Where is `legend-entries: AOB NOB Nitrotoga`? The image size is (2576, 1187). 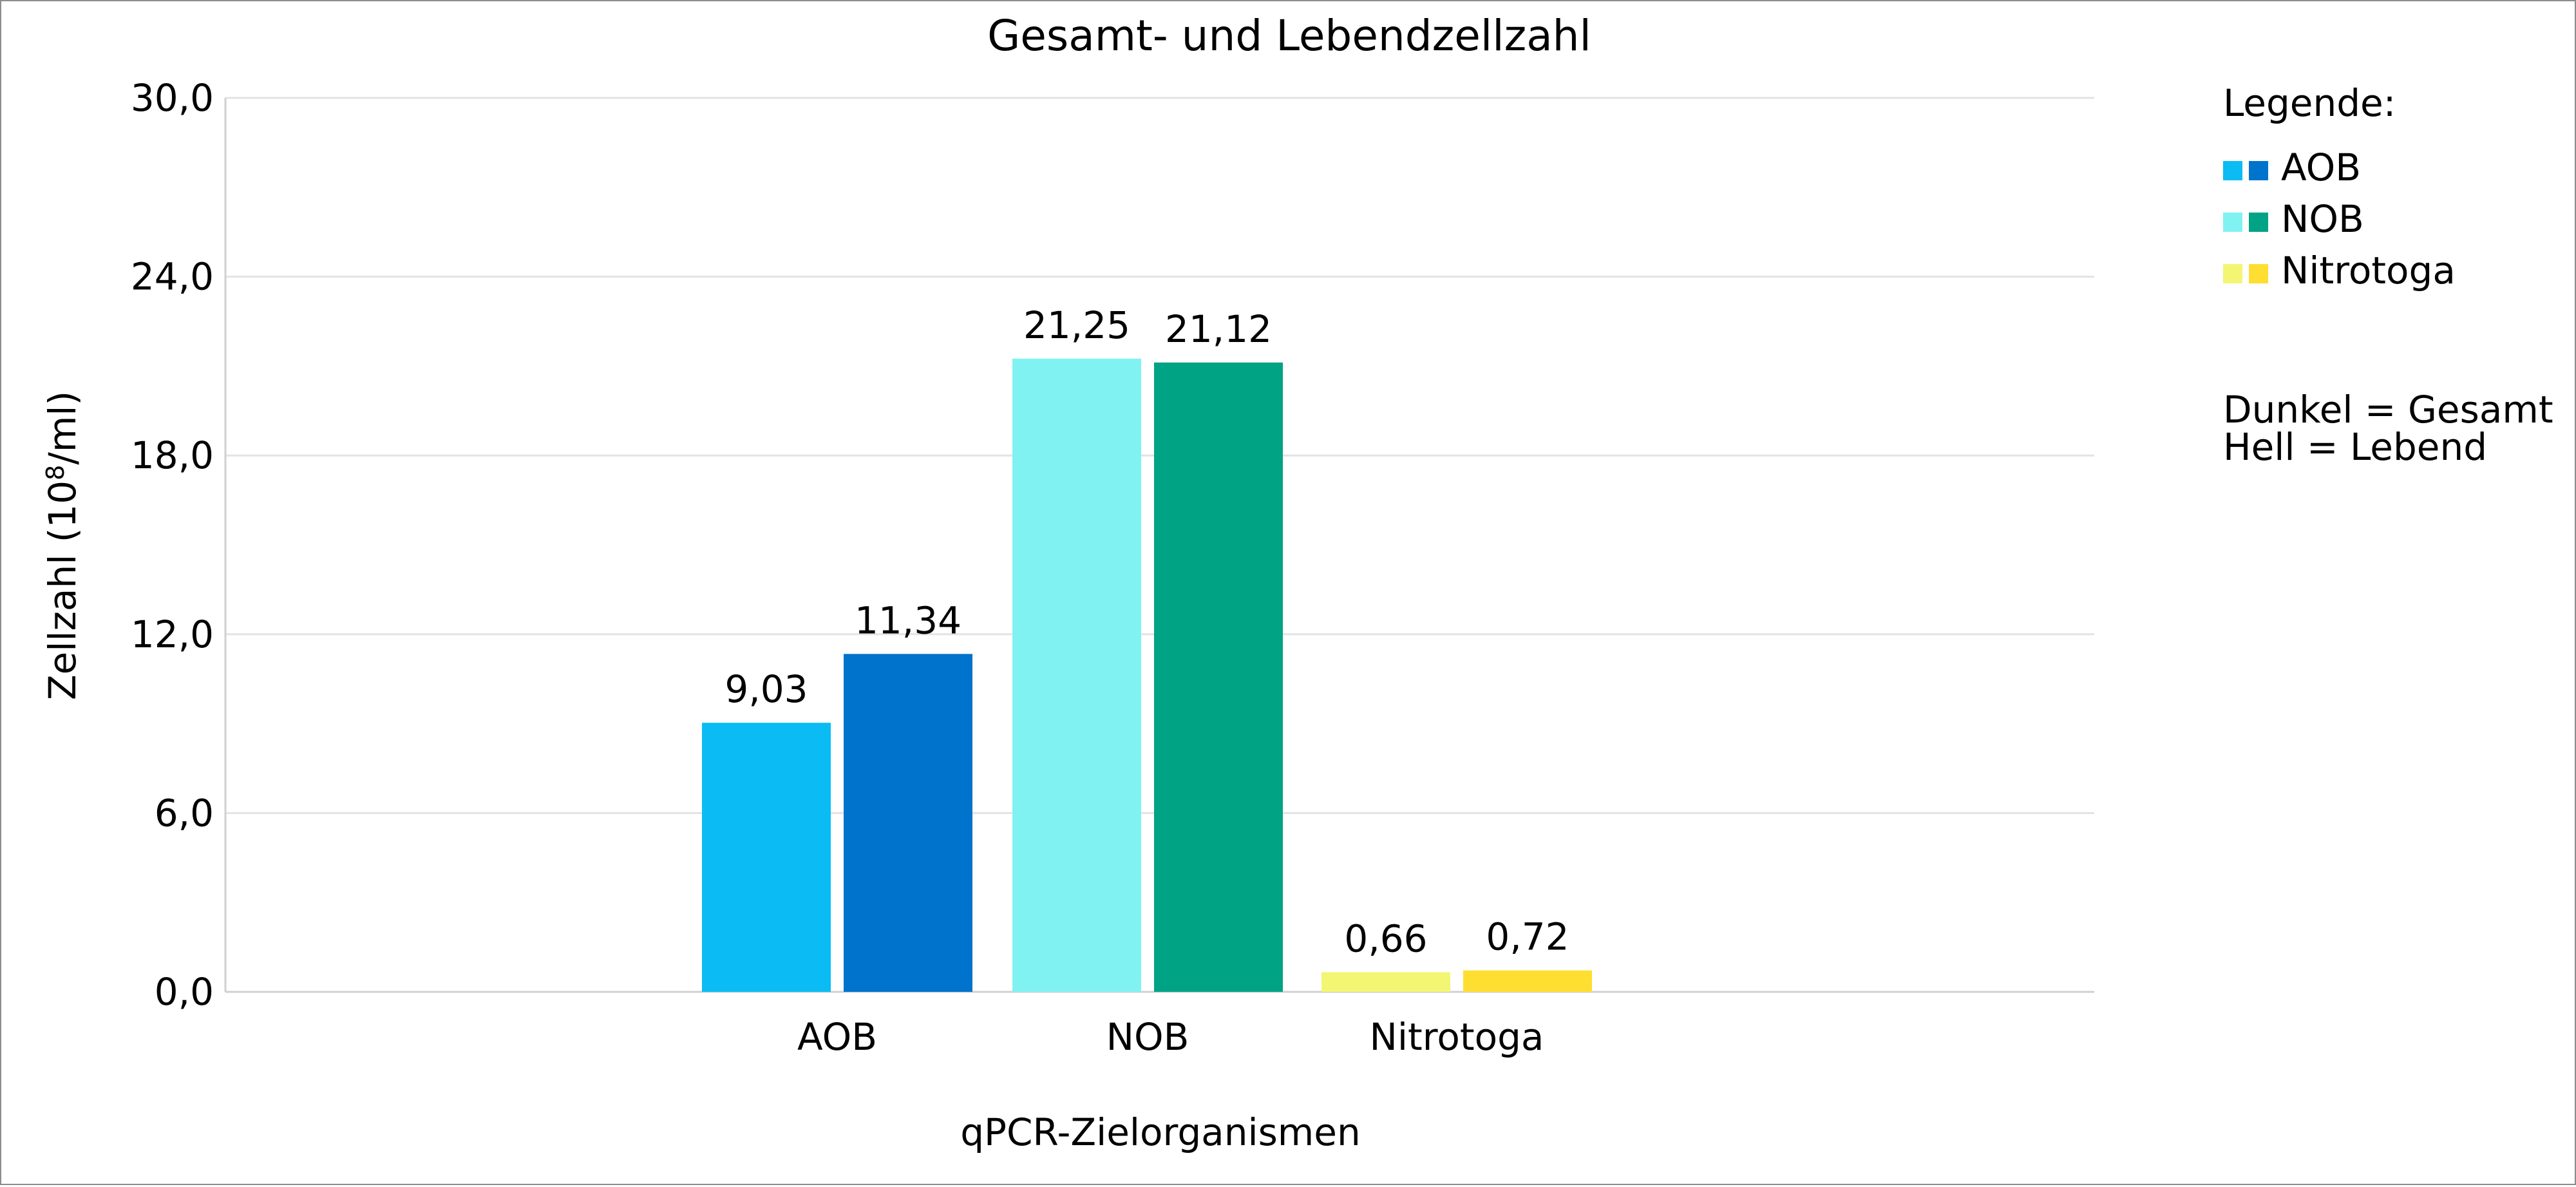 legend-entries: AOB NOB Nitrotoga is located at coordinates (2339, 219).